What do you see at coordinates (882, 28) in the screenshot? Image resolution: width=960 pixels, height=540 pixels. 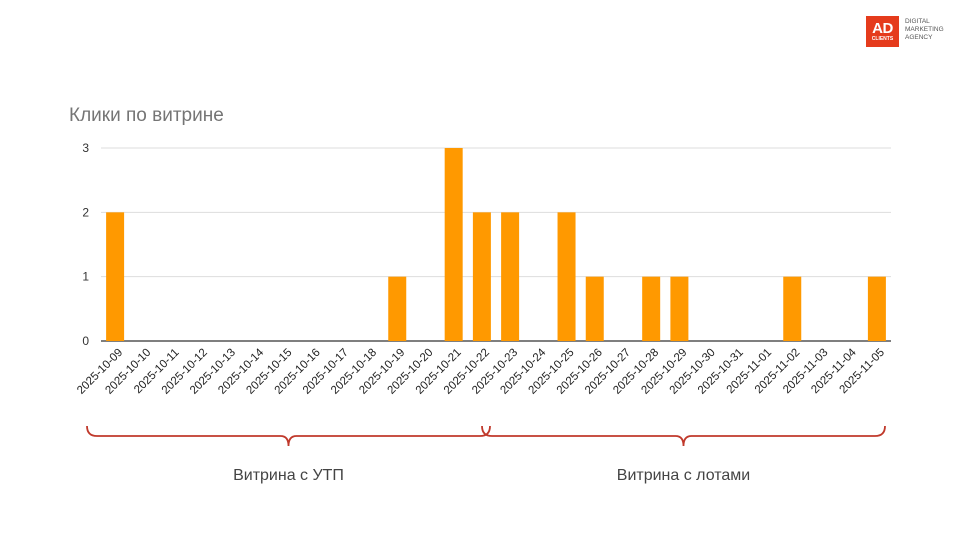 I see `logo-mark-text: AD` at bounding box center [882, 28].